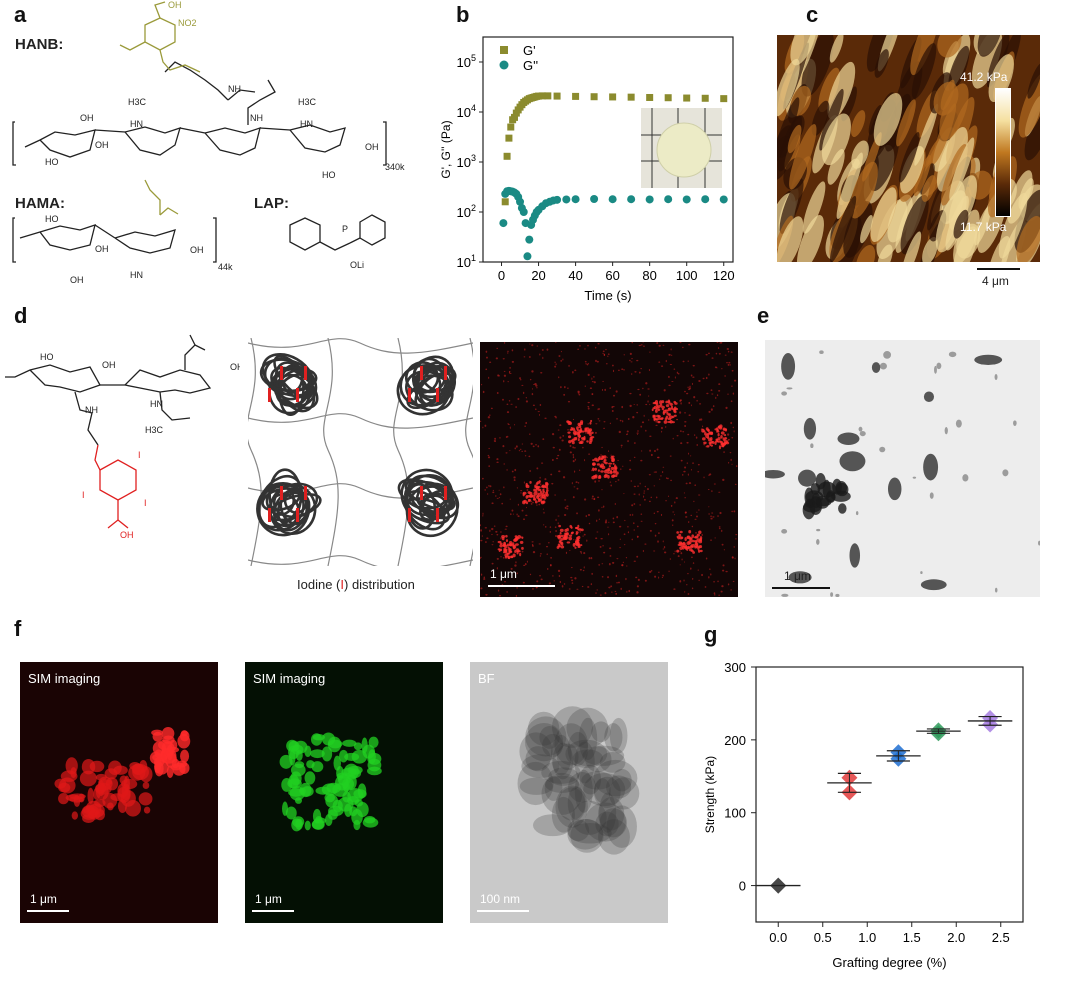 This screenshot has height=983, width=1080. What do you see at coordinates (48, 911) in the screenshot?
I see `scale-bar-f1` at bounding box center [48, 911].